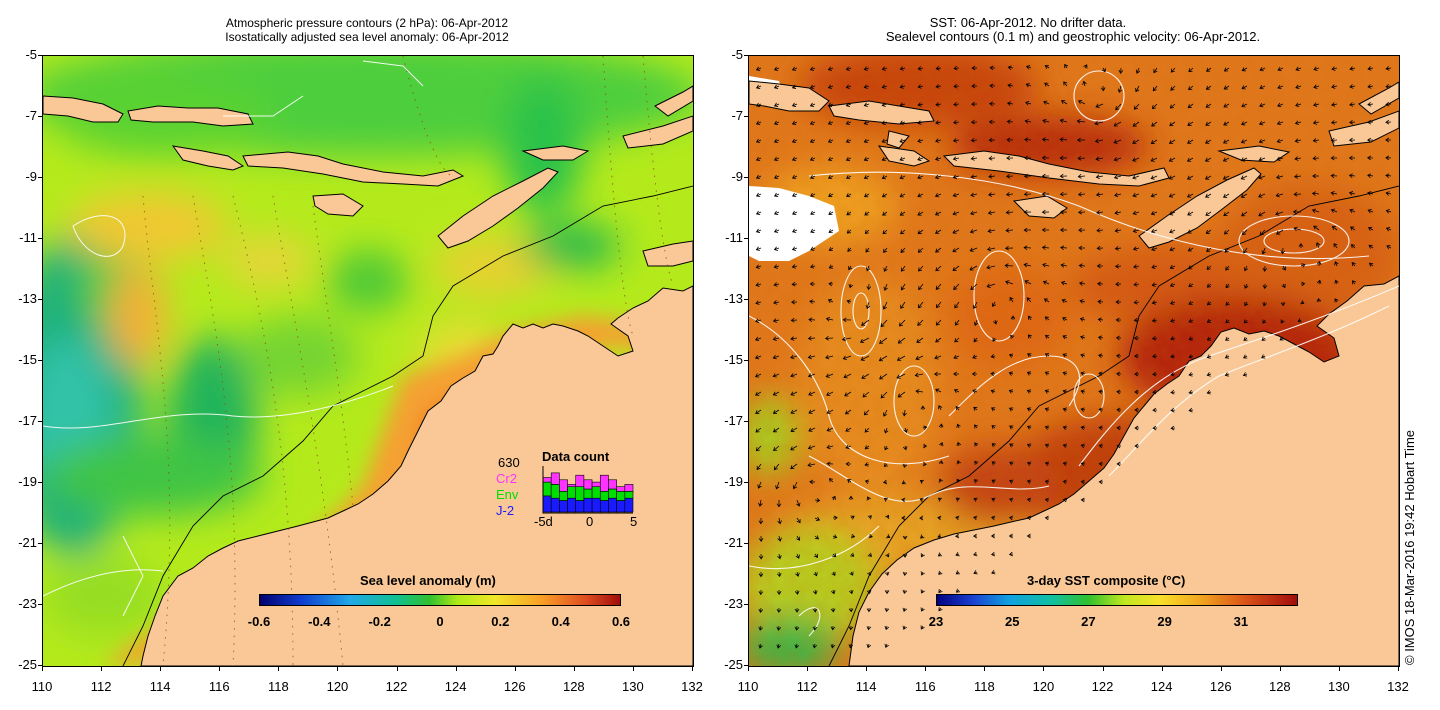 The image size is (1440, 710). What do you see at coordinates (319, 621) in the screenshot?
I see `sla-colorbar-tick: -0.4` at bounding box center [319, 621].